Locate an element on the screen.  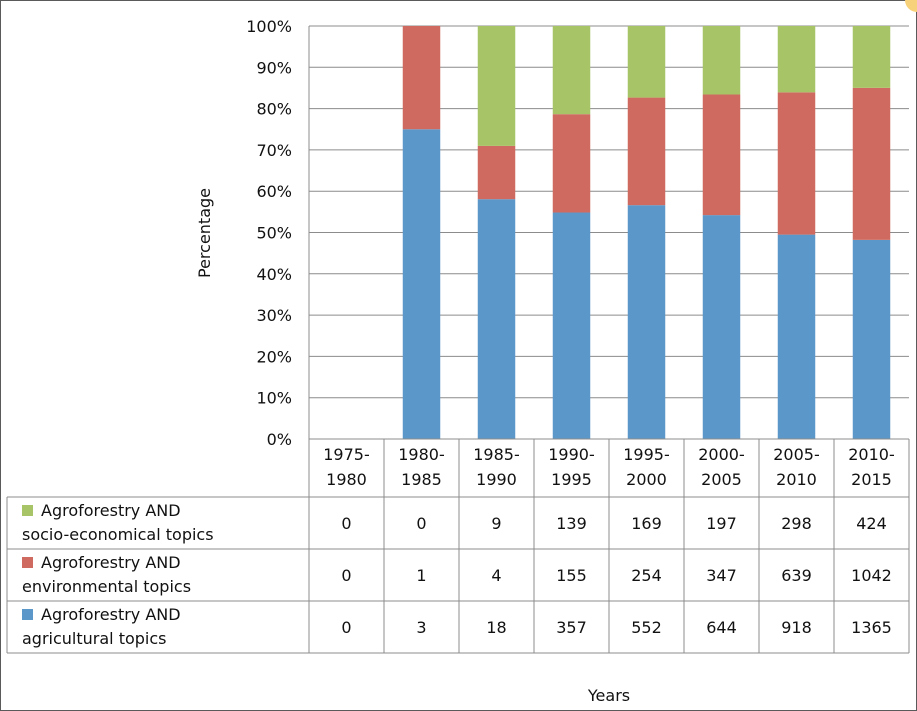
category-label: 1975- is located at coordinates (346, 454).